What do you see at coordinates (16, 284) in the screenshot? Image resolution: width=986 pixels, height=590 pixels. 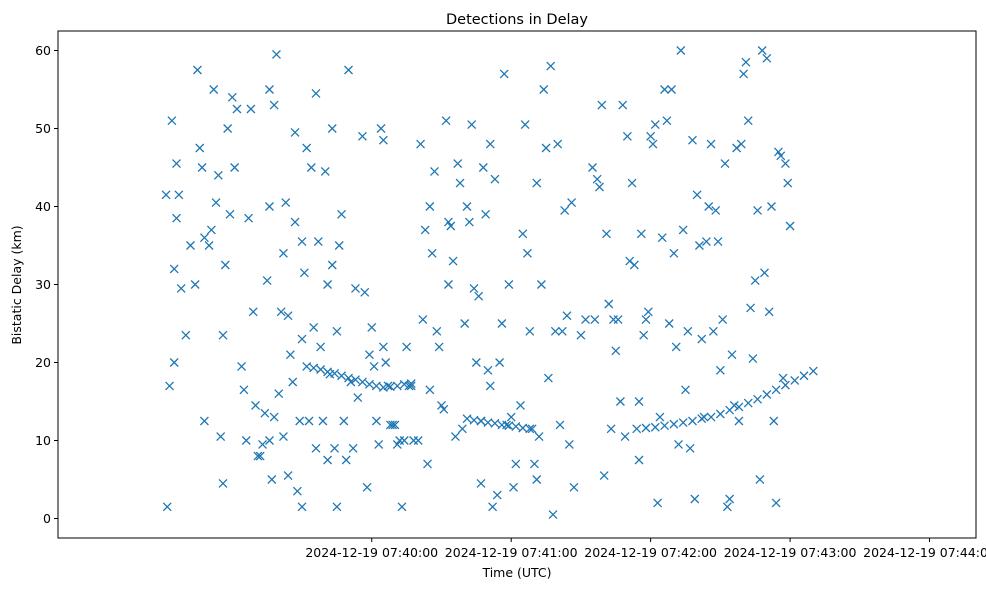 I see `y-axis-label: Bistatic Delay (km)` at bounding box center [16, 284].